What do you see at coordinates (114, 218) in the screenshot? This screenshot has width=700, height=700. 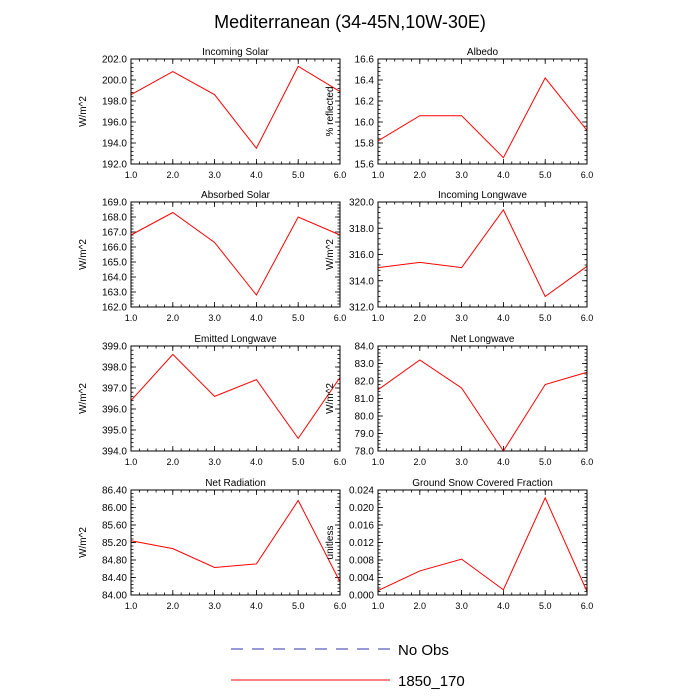 I see `y-tick-label: 168.0` at bounding box center [114, 218].